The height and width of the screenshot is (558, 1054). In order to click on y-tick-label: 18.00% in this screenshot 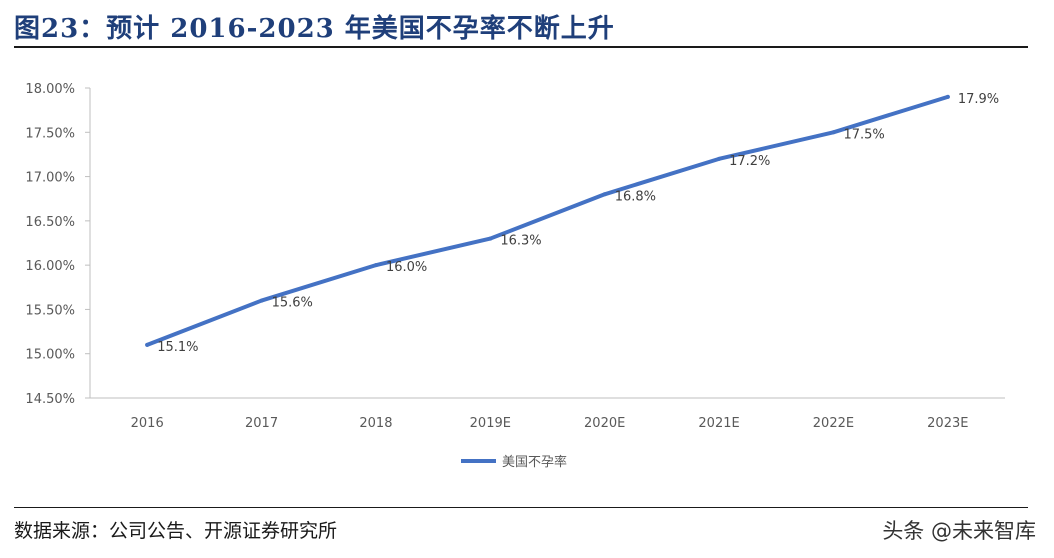, I will do `click(50, 89)`.